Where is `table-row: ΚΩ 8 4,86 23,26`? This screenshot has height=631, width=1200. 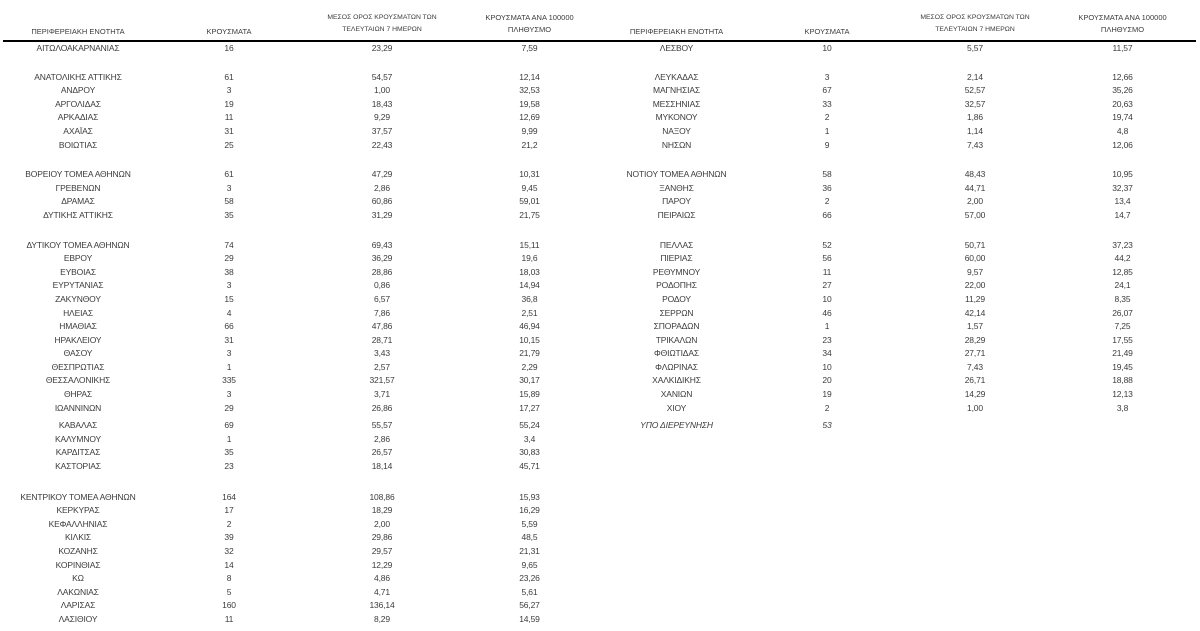
table-row: ΚΩ 8 4,86 23,26 is located at coordinates (599, 579).